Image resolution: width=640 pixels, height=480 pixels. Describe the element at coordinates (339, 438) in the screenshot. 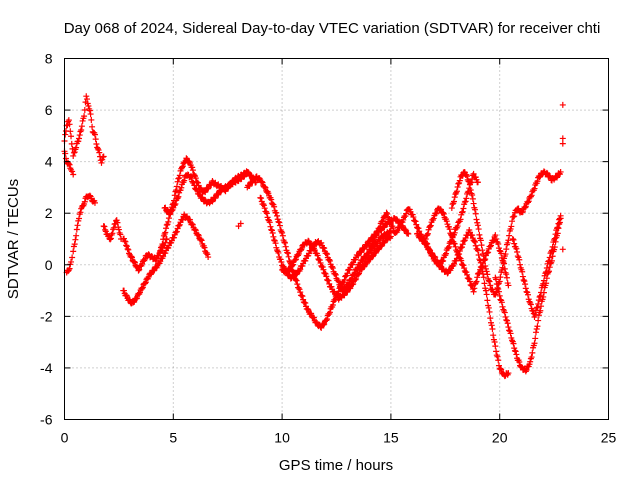

I see `x-tick-labels: 0 5 10 15 20 25` at that location.